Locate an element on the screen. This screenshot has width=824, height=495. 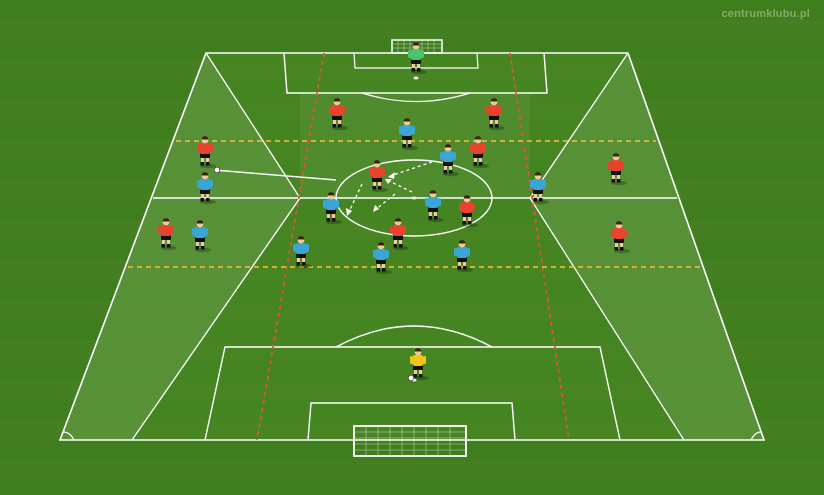
top-penalty-area is located at coordinates (415, 73).